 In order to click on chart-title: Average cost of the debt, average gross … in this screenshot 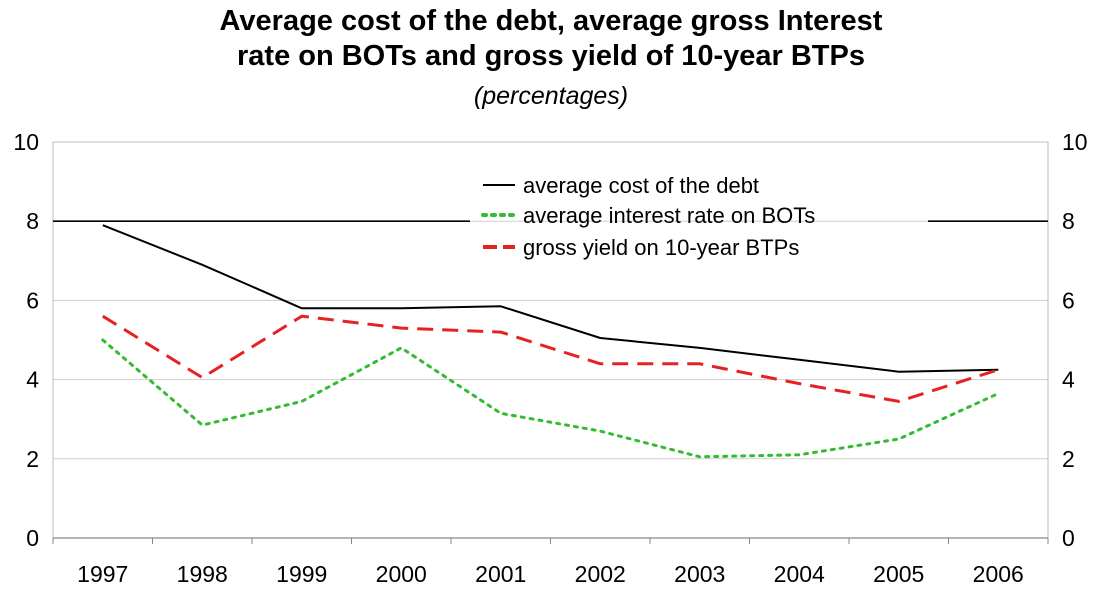, I will do `click(551, 39)`.